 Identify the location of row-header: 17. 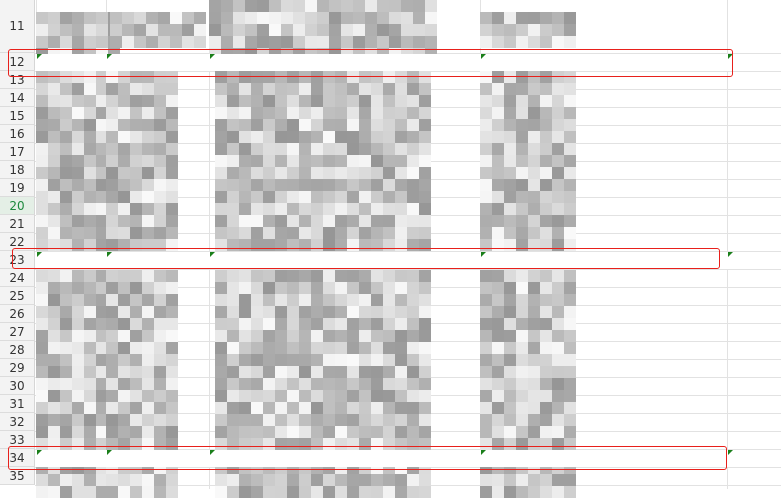
(17, 152).